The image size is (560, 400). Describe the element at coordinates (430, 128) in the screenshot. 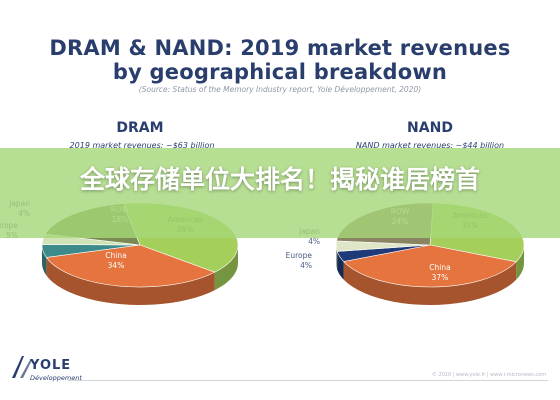

I see `nand-chart-title: NAND` at that location.